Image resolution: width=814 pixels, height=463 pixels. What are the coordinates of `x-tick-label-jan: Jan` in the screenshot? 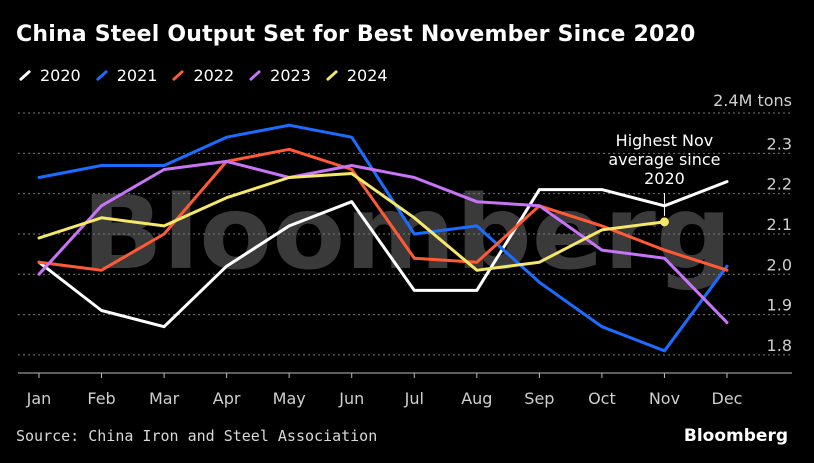 It's located at (39, 398).